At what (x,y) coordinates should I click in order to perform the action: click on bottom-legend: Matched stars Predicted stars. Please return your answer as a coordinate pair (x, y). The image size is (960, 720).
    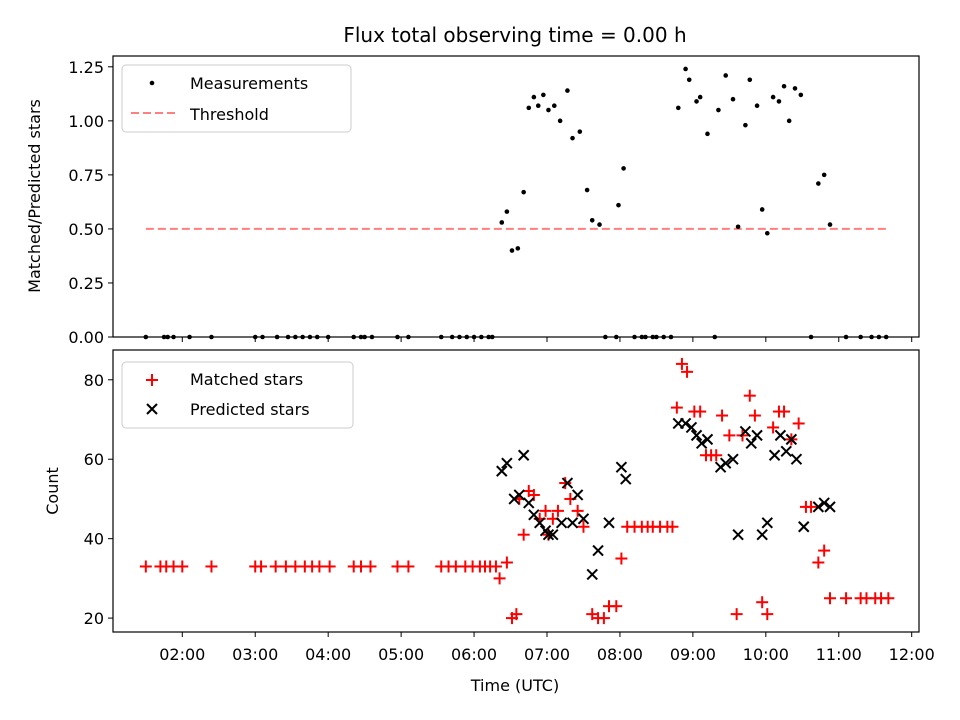
    Looking at the image, I should click on (237, 395).